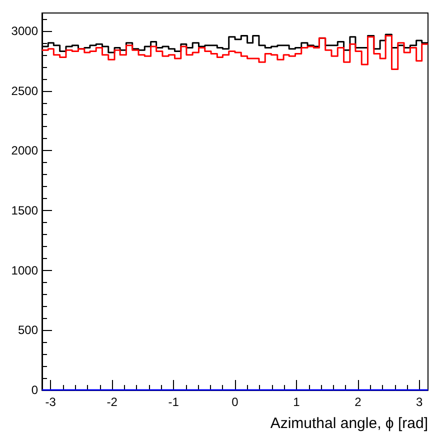 The height and width of the screenshot is (441, 436). What do you see at coordinates (235, 402) in the screenshot?
I see `x-tick-label: 0` at bounding box center [235, 402].